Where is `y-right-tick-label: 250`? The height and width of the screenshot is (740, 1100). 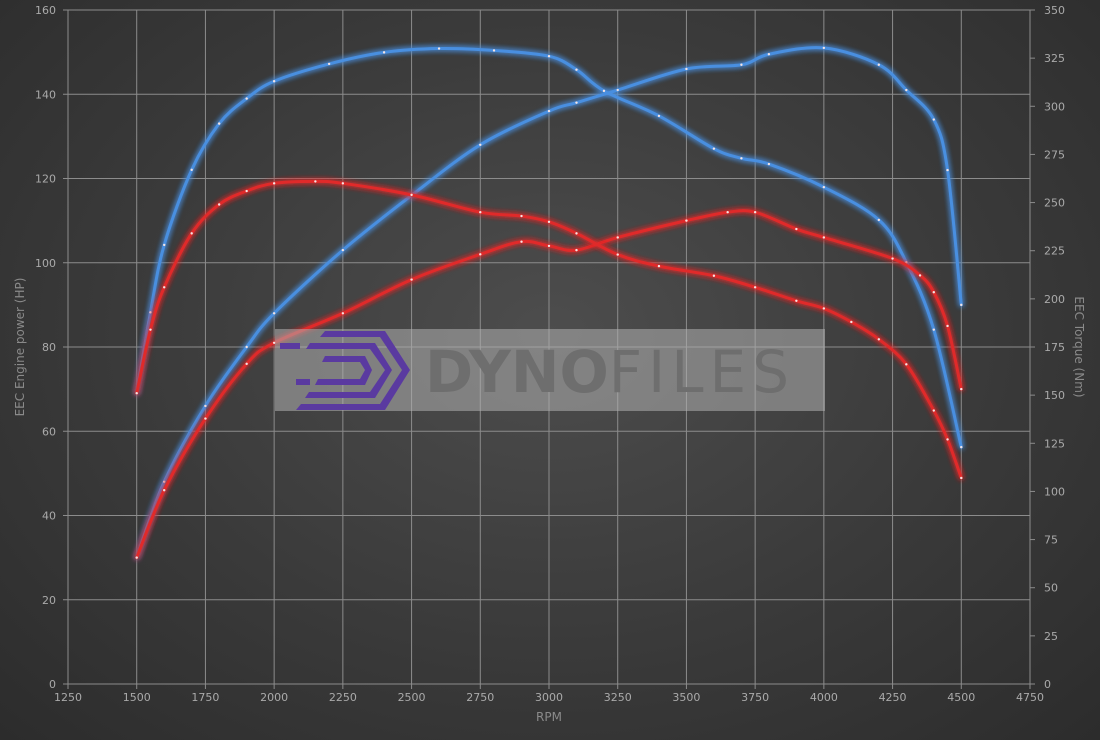
y-right-tick-label: 250 is located at coordinates (1054, 203).